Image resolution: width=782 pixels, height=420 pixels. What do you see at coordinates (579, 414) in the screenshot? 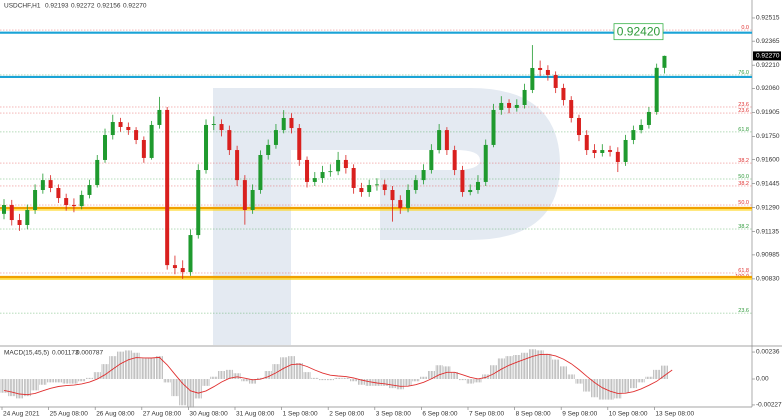
I see `x-tick-label: 9 Sep 08:00` at bounding box center [579, 414].